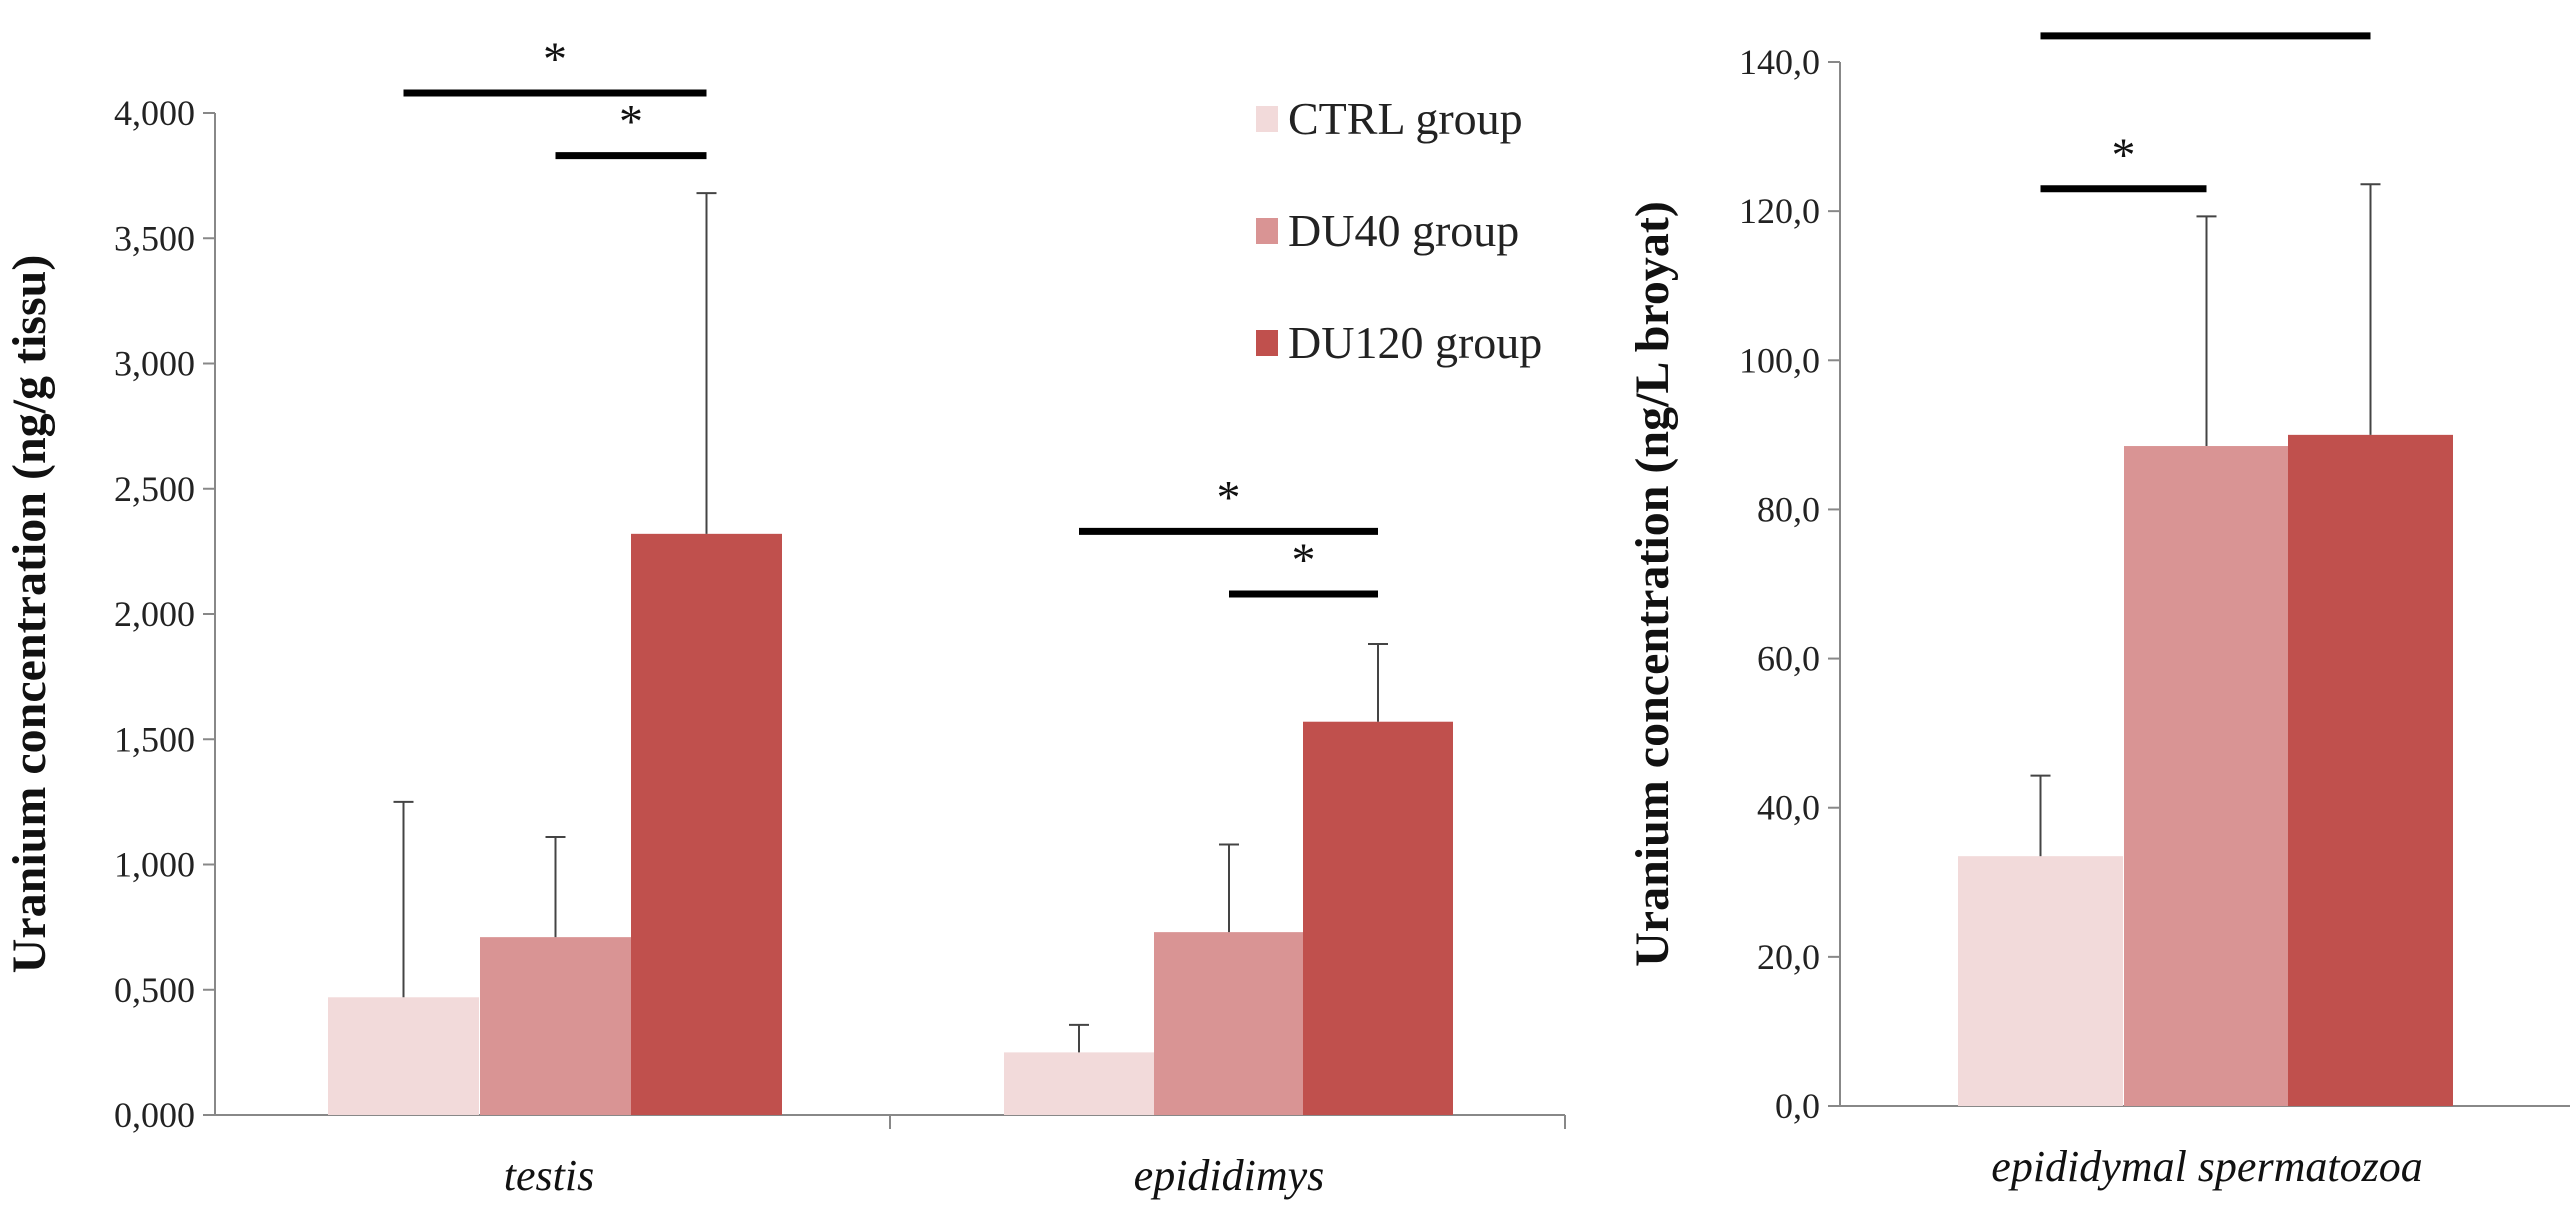 The image size is (2570, 1208). Describe the element at coordinates (549, 1175) in the screenshot. I see `category-label: testis` at that location.